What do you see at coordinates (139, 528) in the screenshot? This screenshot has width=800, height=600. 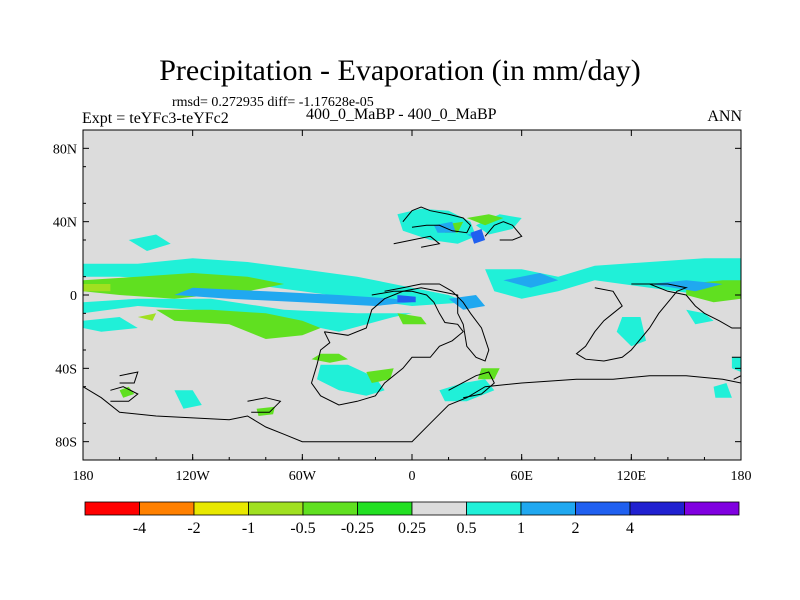 I see `colorbar-label: -4` at bounding box center [139, 528].